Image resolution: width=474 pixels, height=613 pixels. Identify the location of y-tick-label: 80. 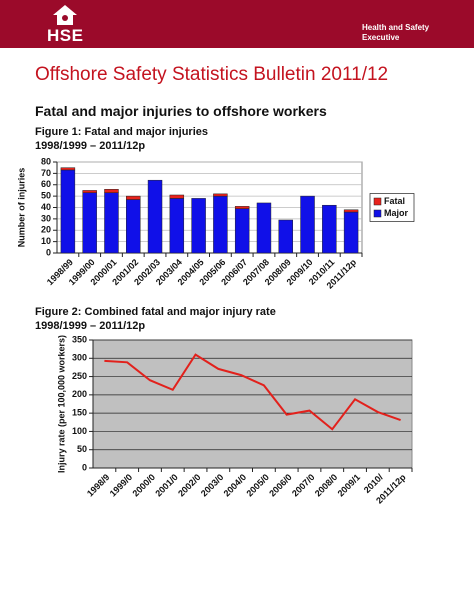
(46, 161).